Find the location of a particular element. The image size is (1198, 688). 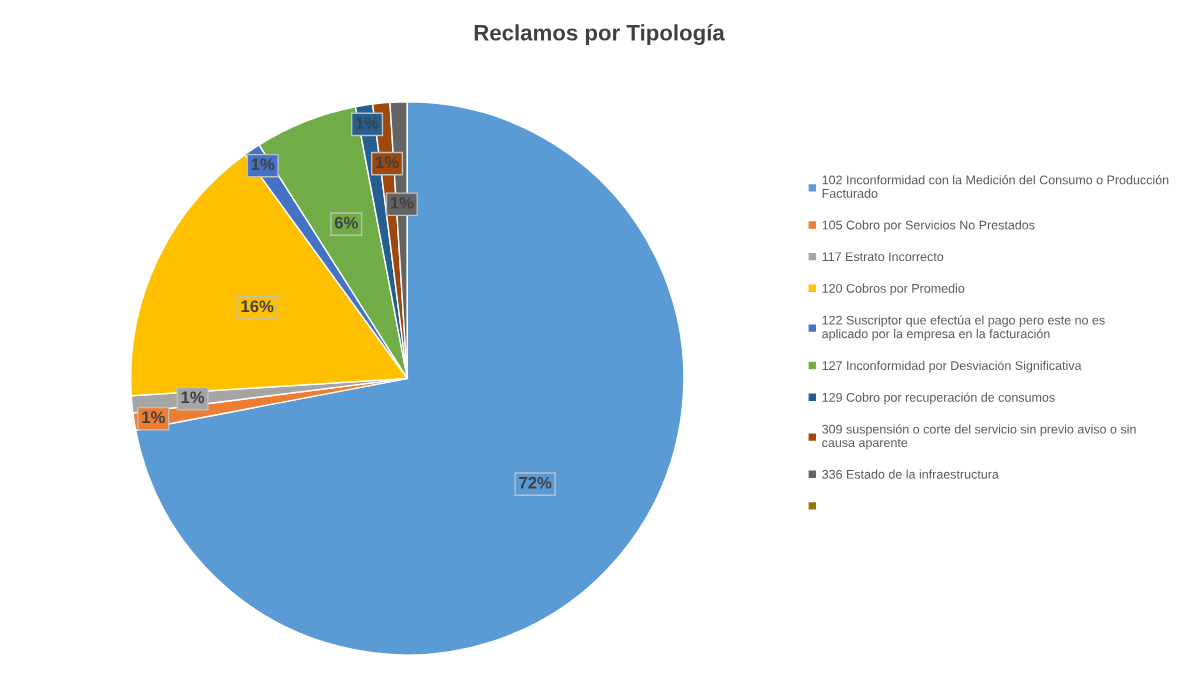

data-label: 16% is located at coordinates (257, 306).